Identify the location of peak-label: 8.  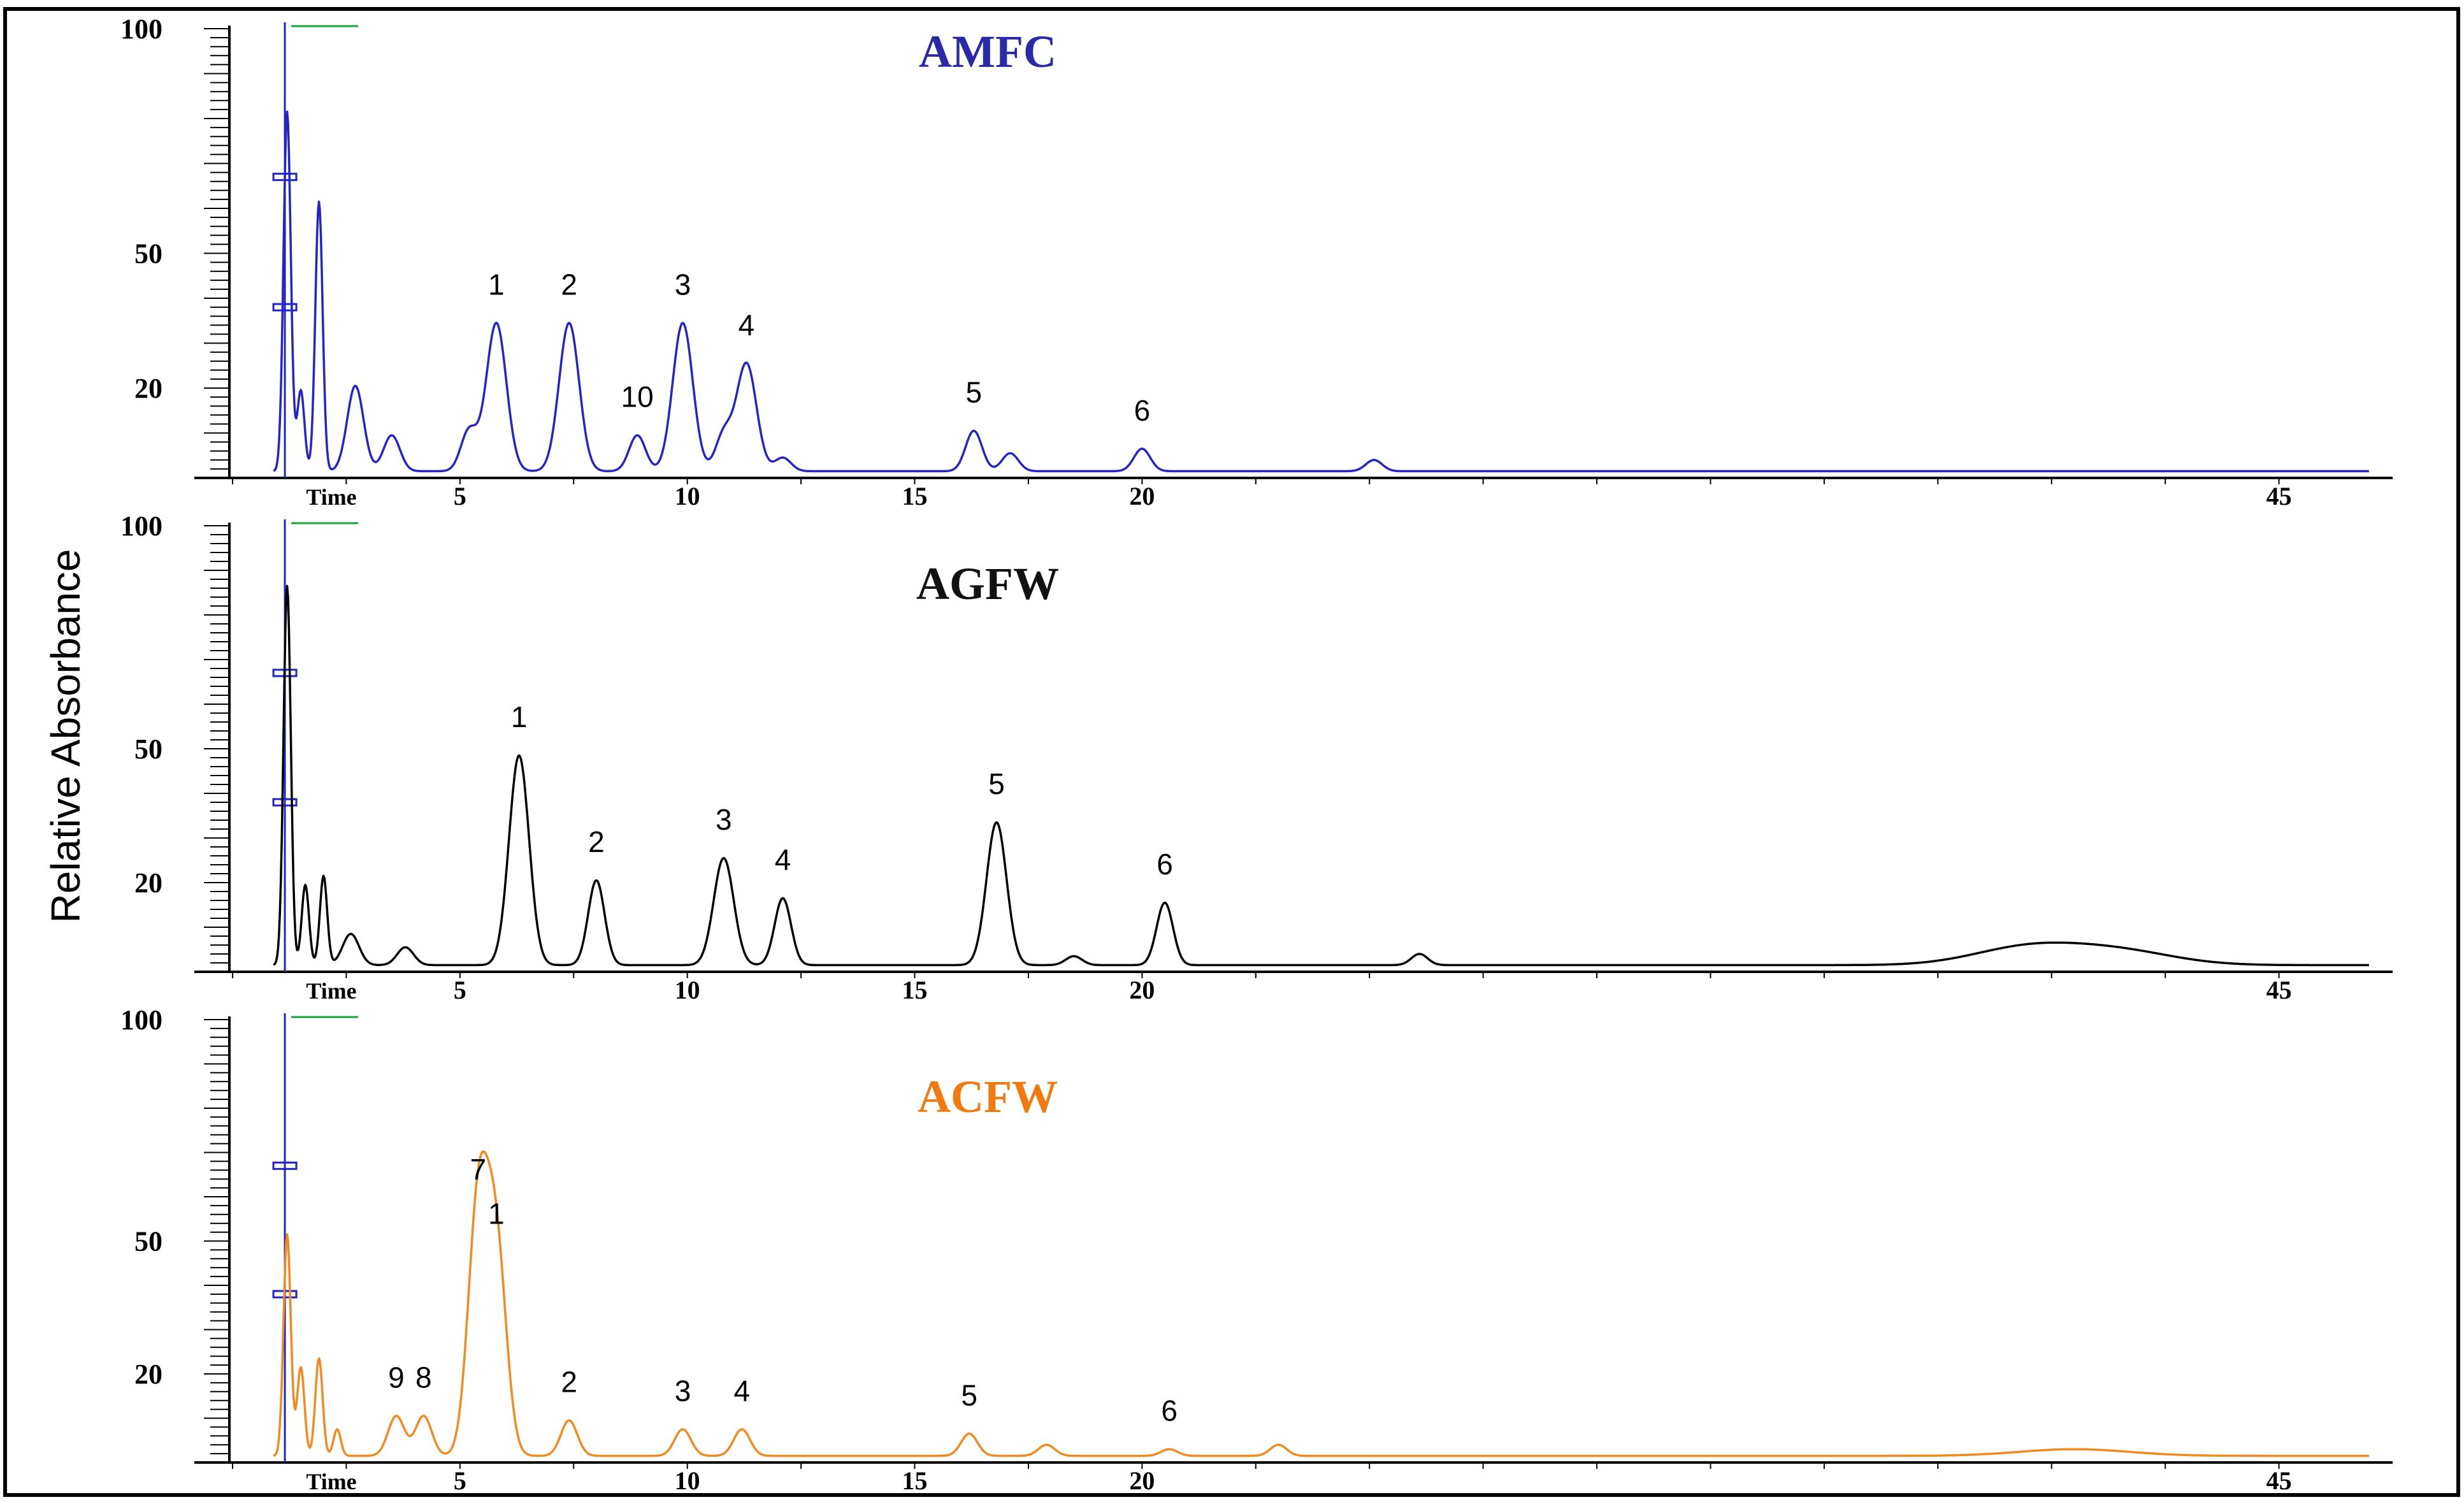
(423, 1377).